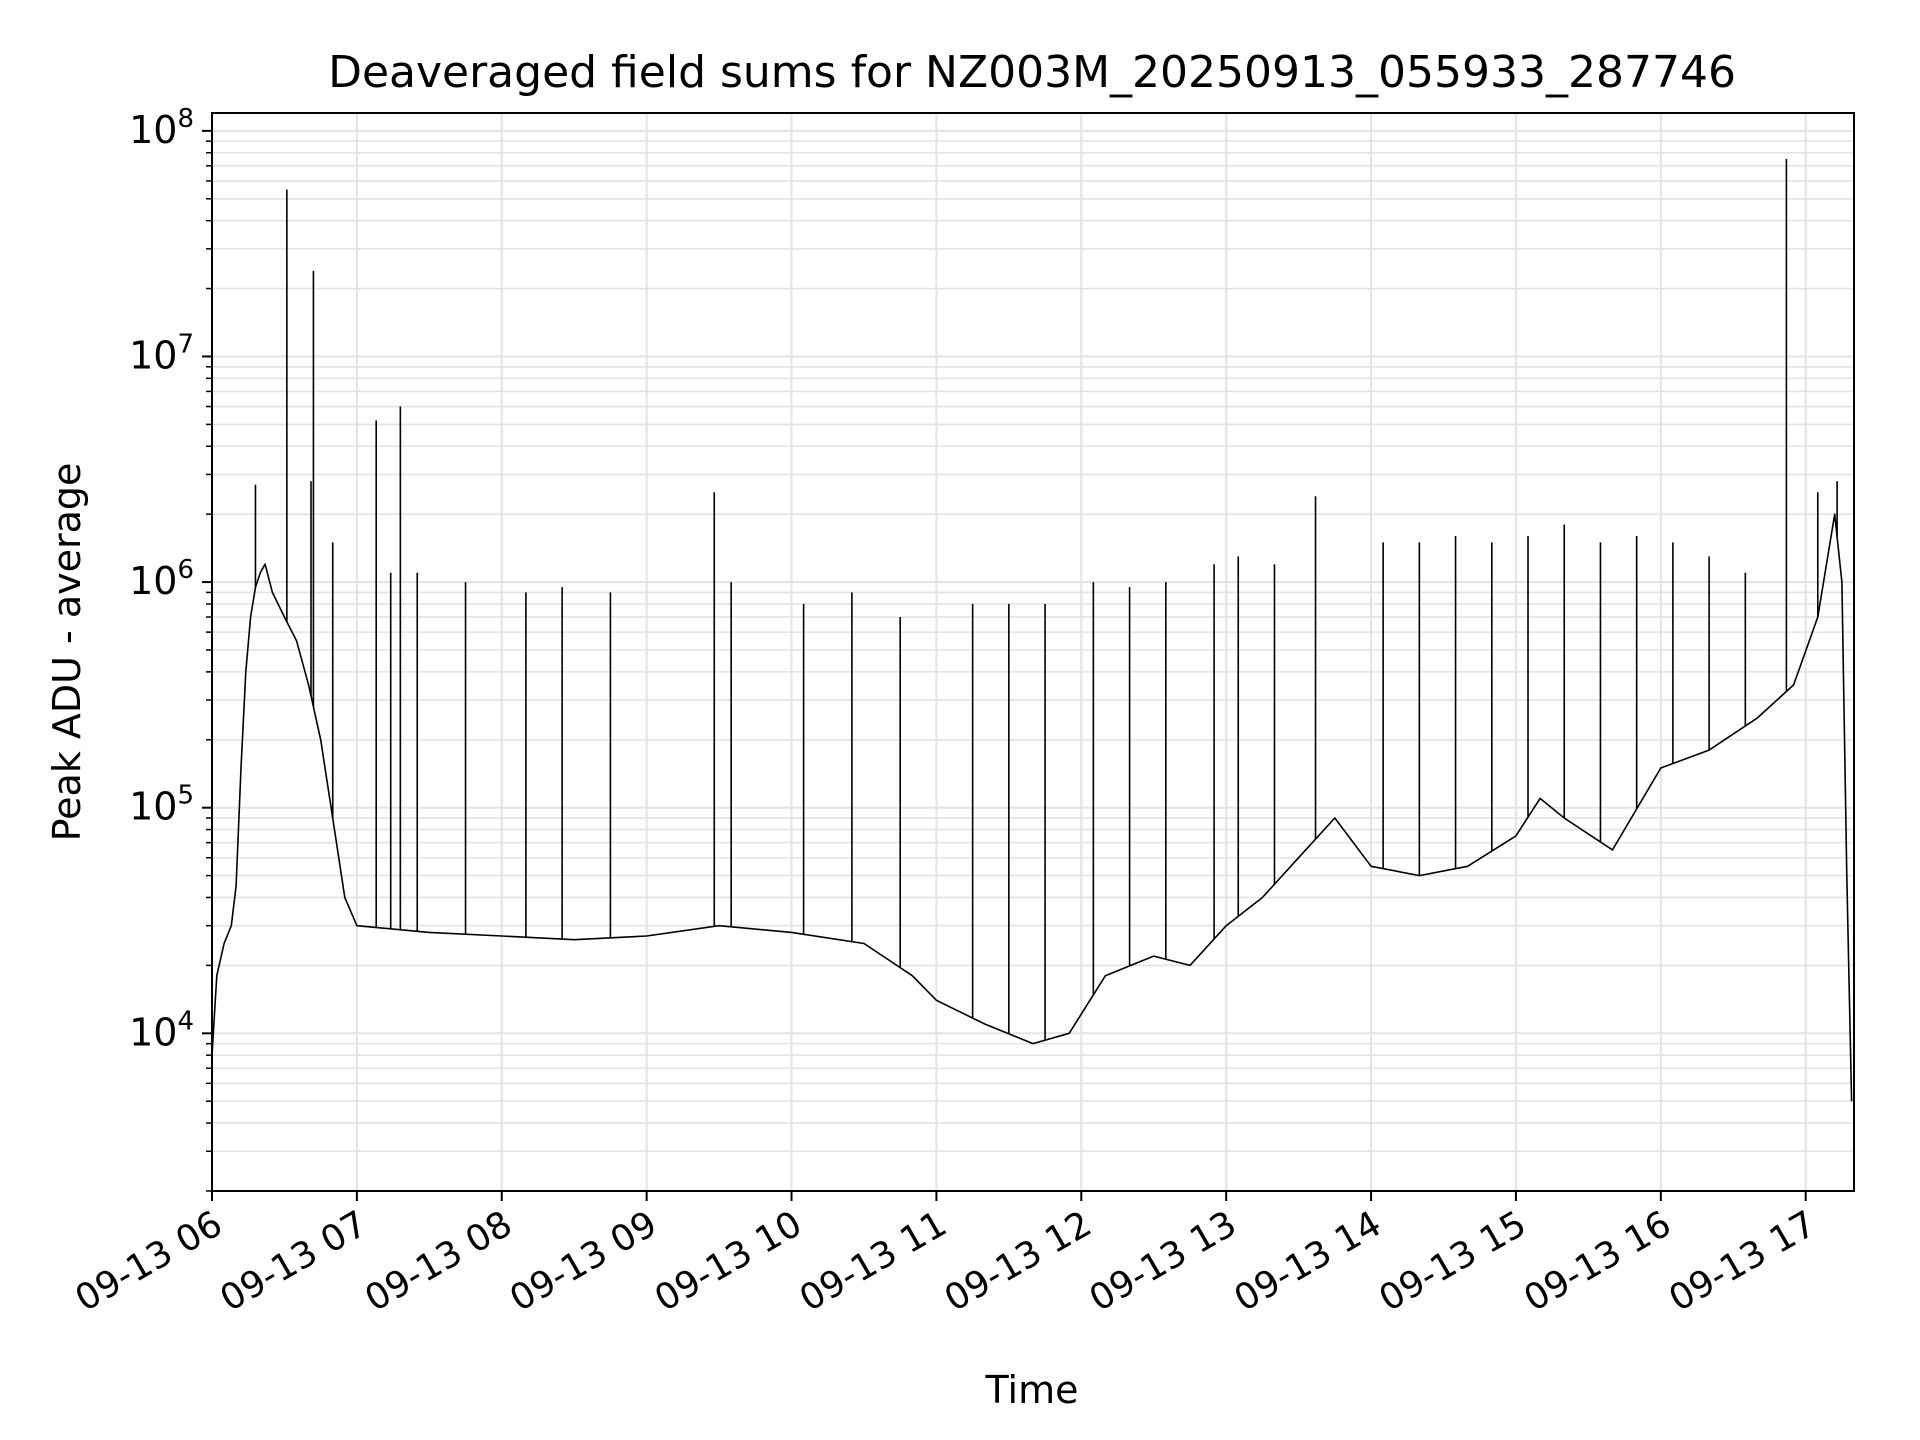 This screenshot has height=1440, width=1920. What do you see at coordinates (161, 128) in the screenshot?
I see `y-tick-label: 108` at bounding box center [161, 128].